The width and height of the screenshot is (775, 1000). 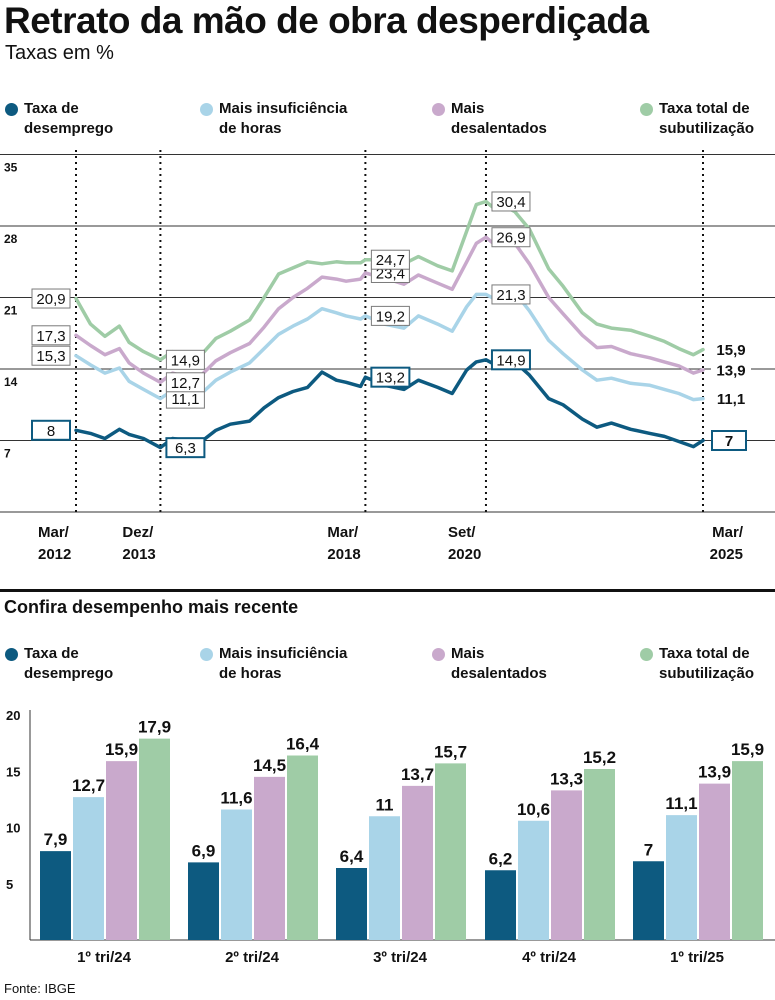 I want to click on value-annotation-insuficiencia: 11,1, so click(x=185, y=398).